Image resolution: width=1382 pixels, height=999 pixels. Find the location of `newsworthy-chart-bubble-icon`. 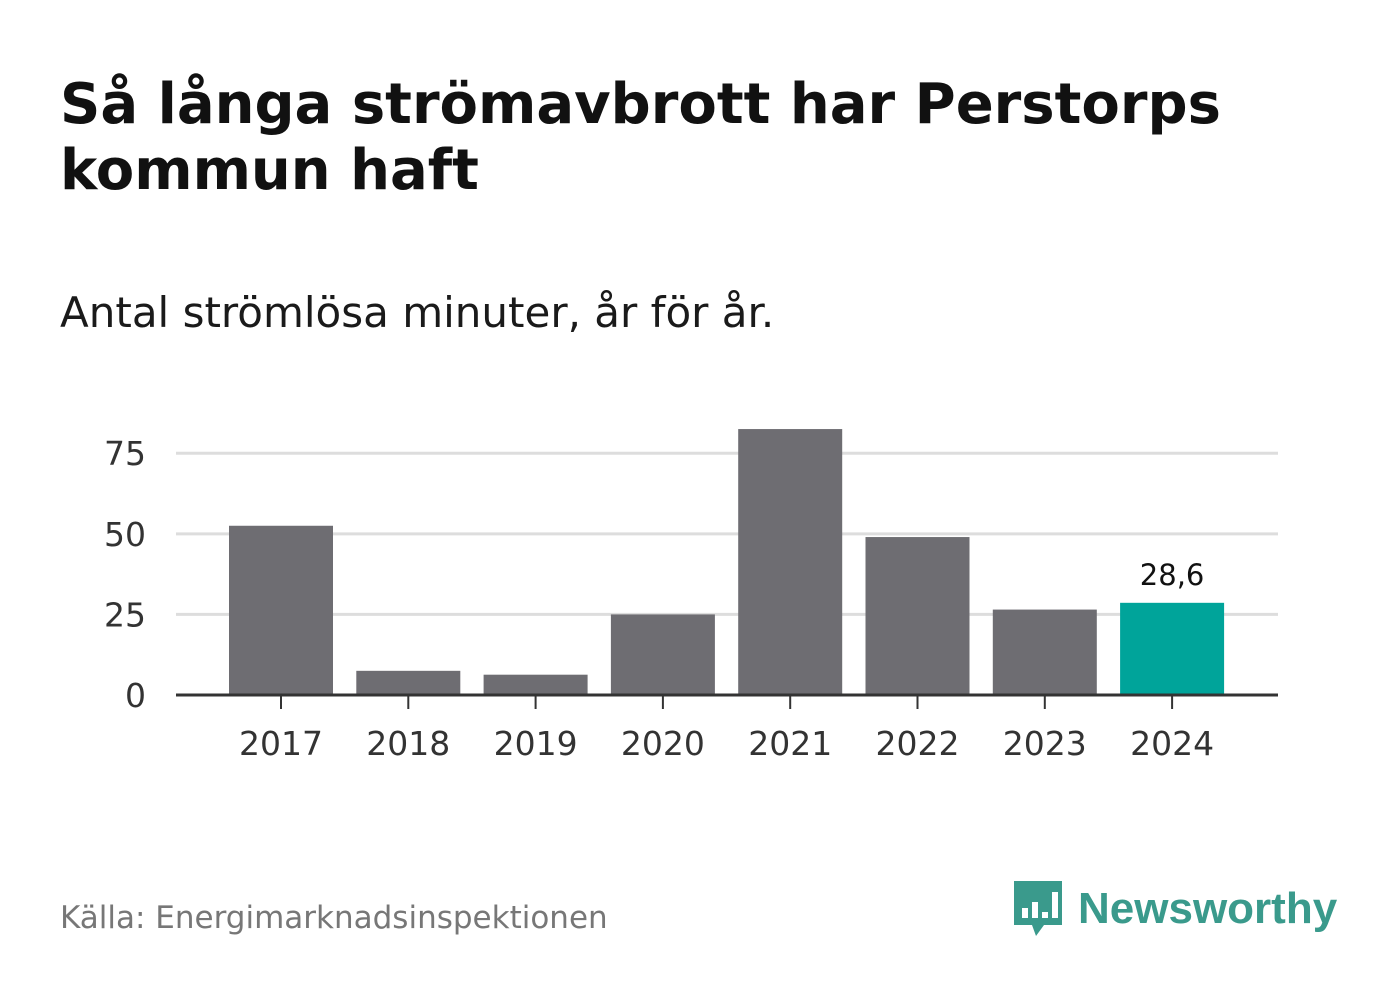

newsworthy-chart-bubble-icon is located at coordinates (1038, 908).